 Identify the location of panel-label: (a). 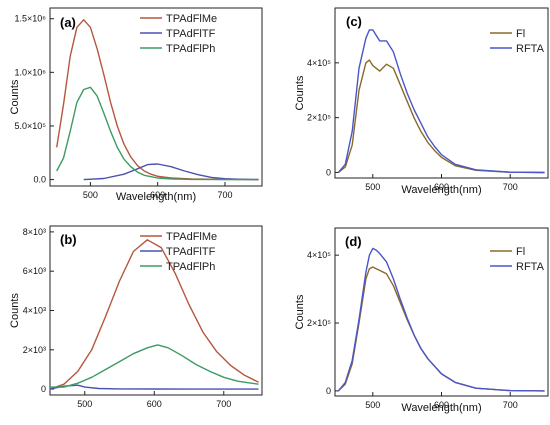
(68, 22).